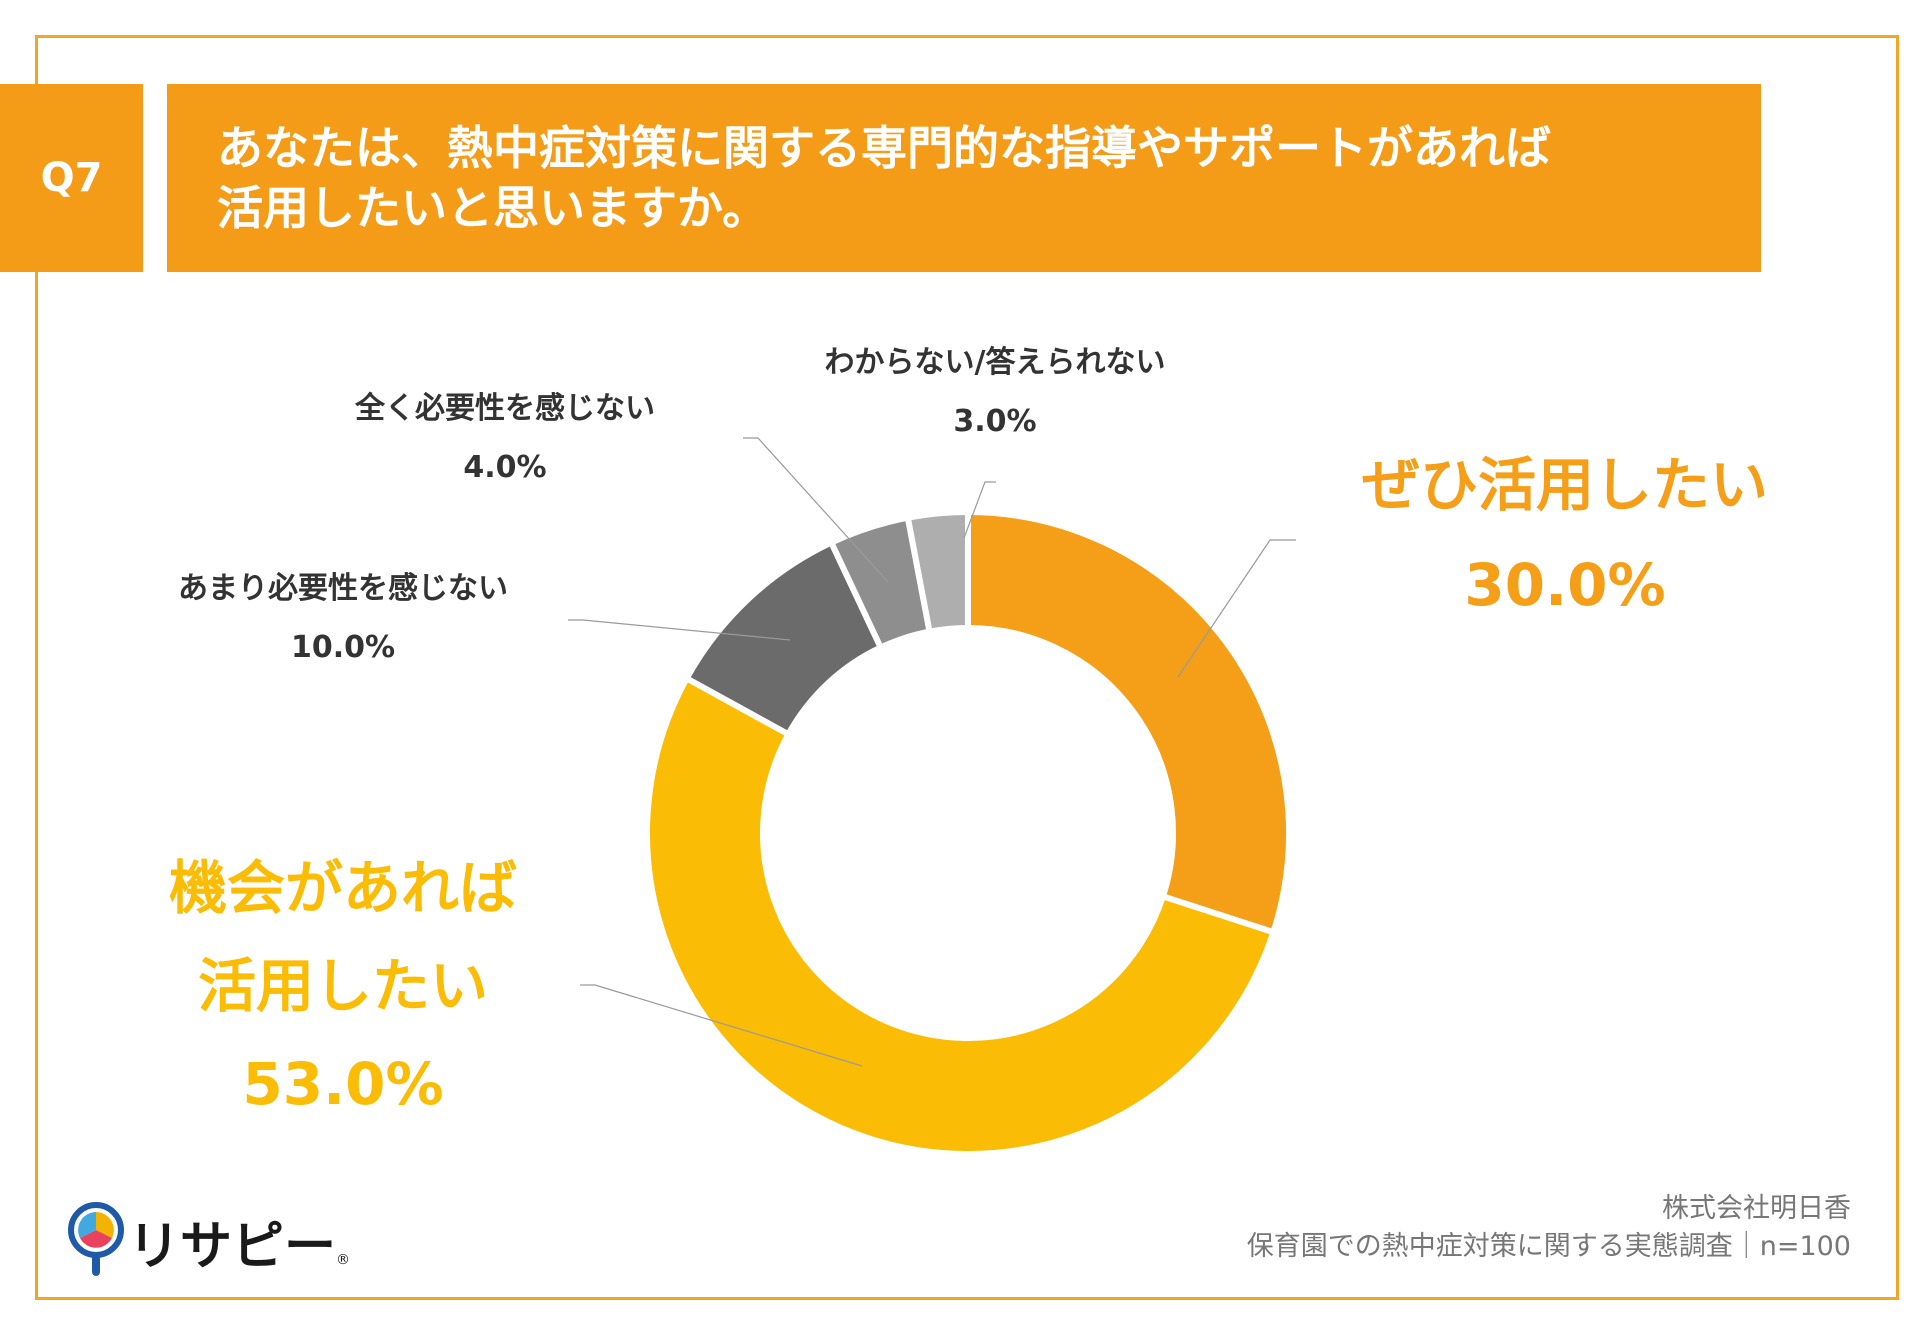 The width and height of the screenshot is (1920, 1329). What do you see at coordinates (979, 510) in the screenshot?
I see `leader-line-s4` at bounding box center [979, 510].